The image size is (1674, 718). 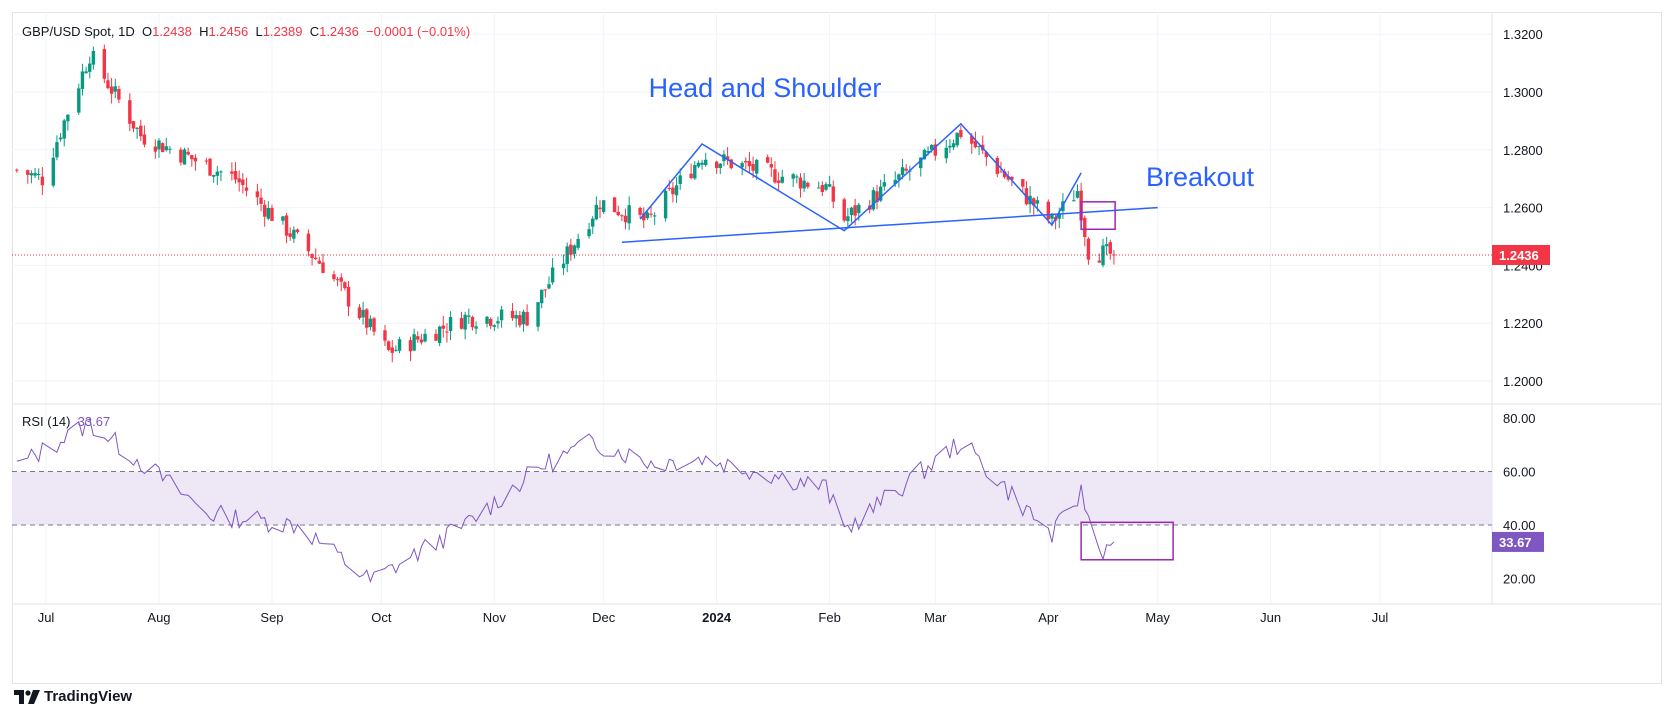 I want to click on price-axis-label: 1.3200, so click(x=1523, y=34).